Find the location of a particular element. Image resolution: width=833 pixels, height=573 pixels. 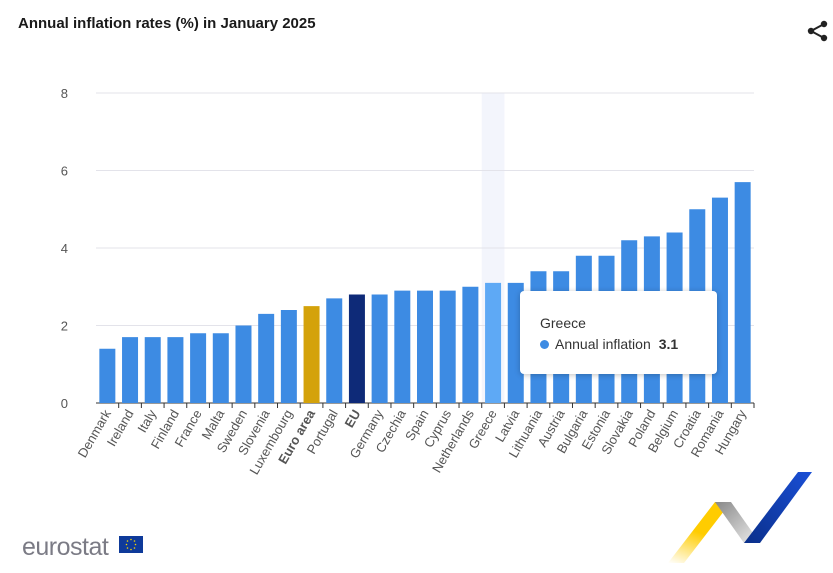

bar-portugal is located at coordinates (334, 350).